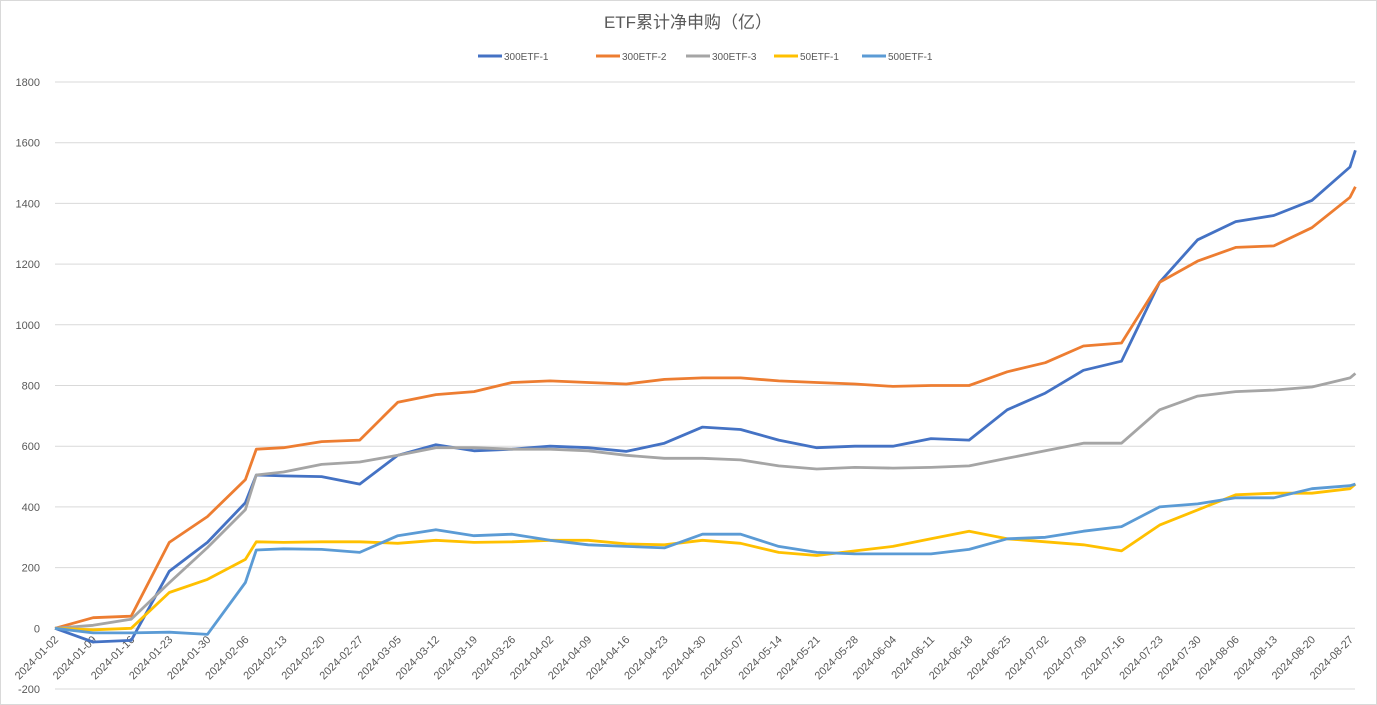 The image size is (1377, 705). I want to click on y-tick-label: 600, so click(31, 447).